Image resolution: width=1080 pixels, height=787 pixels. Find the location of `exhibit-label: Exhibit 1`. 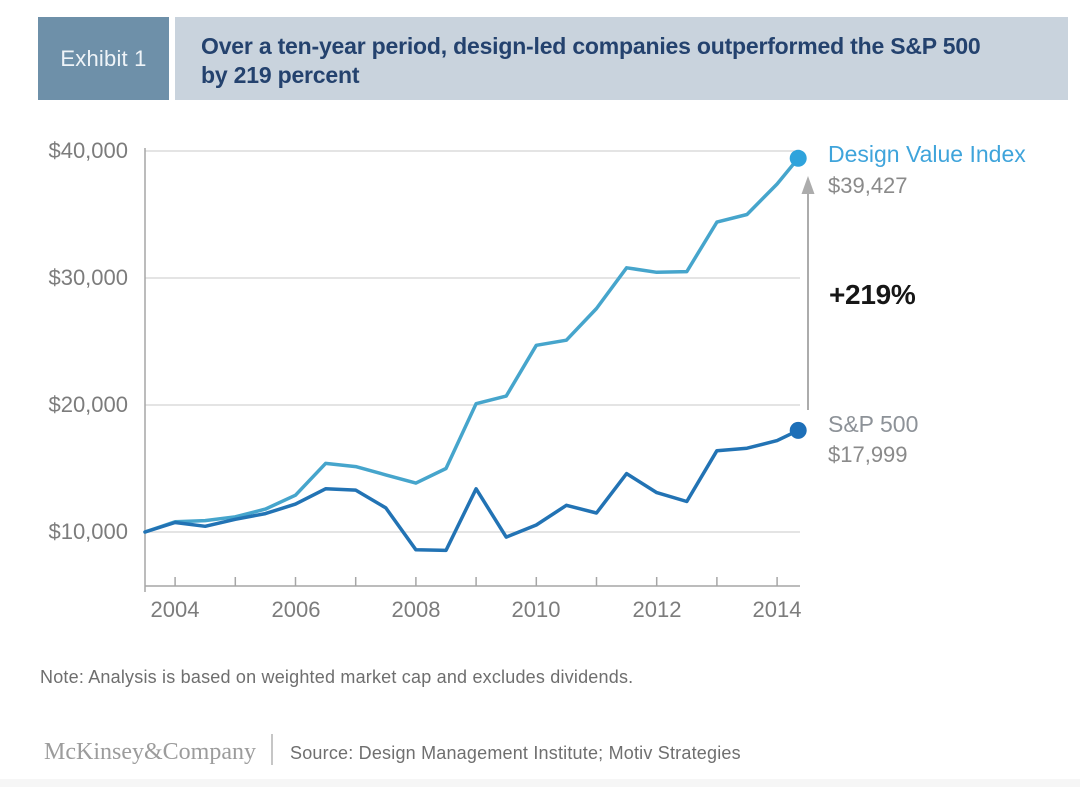

exhibit-label: Exhibit 1 is located at coordinates (103, 58).